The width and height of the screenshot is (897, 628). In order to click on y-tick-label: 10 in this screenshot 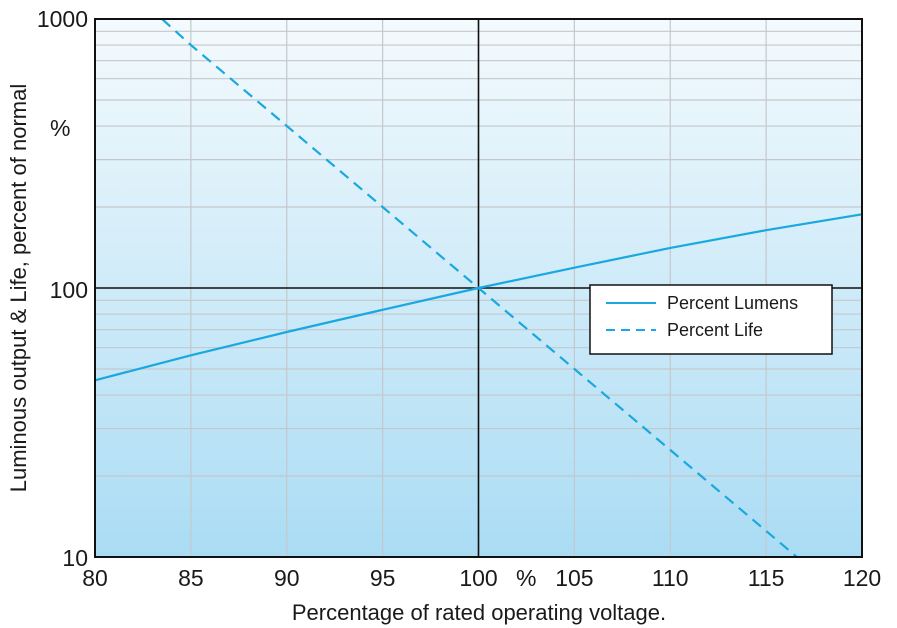, I will do `click(75, 558)`.